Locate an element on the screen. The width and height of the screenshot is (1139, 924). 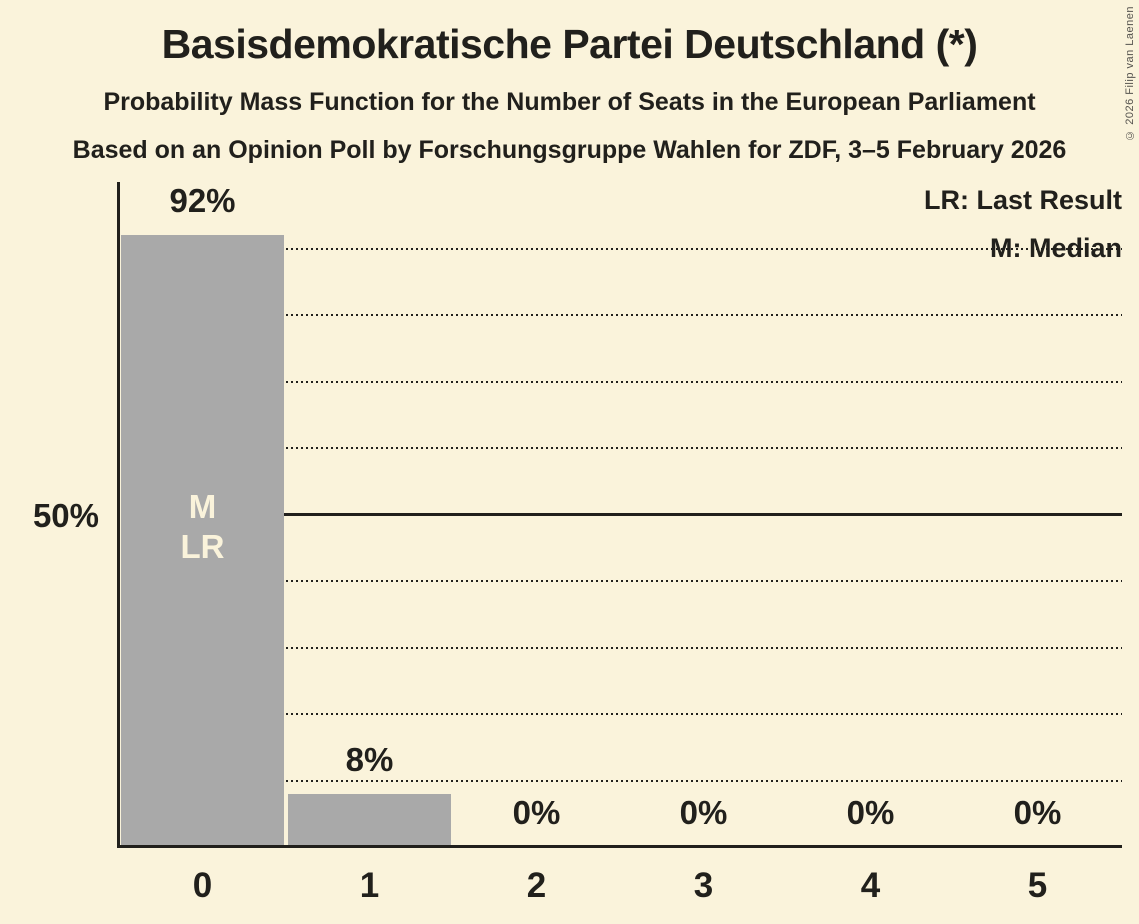
bar-value-label-1: 8% is located at coordinates (369, 759).